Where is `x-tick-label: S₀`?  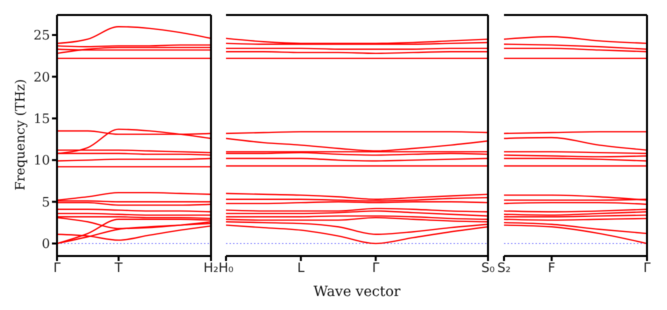
x-tick-label: S₀ is located at coordinates (488, 268).